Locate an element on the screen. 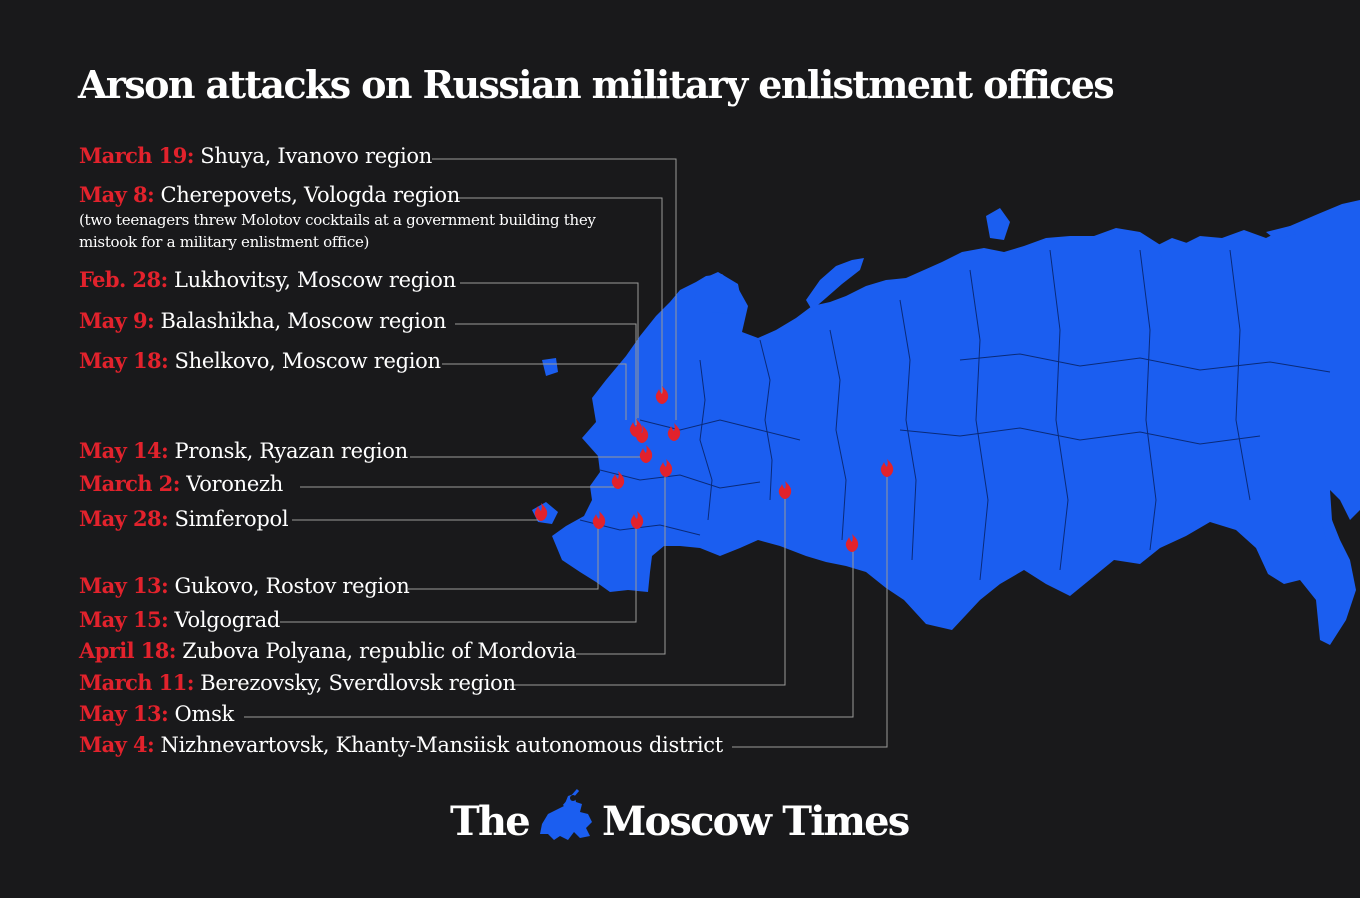 The height and width of the screenshot is (898, 1360). event-place: Voronezh is located at coordinates (234, 484).